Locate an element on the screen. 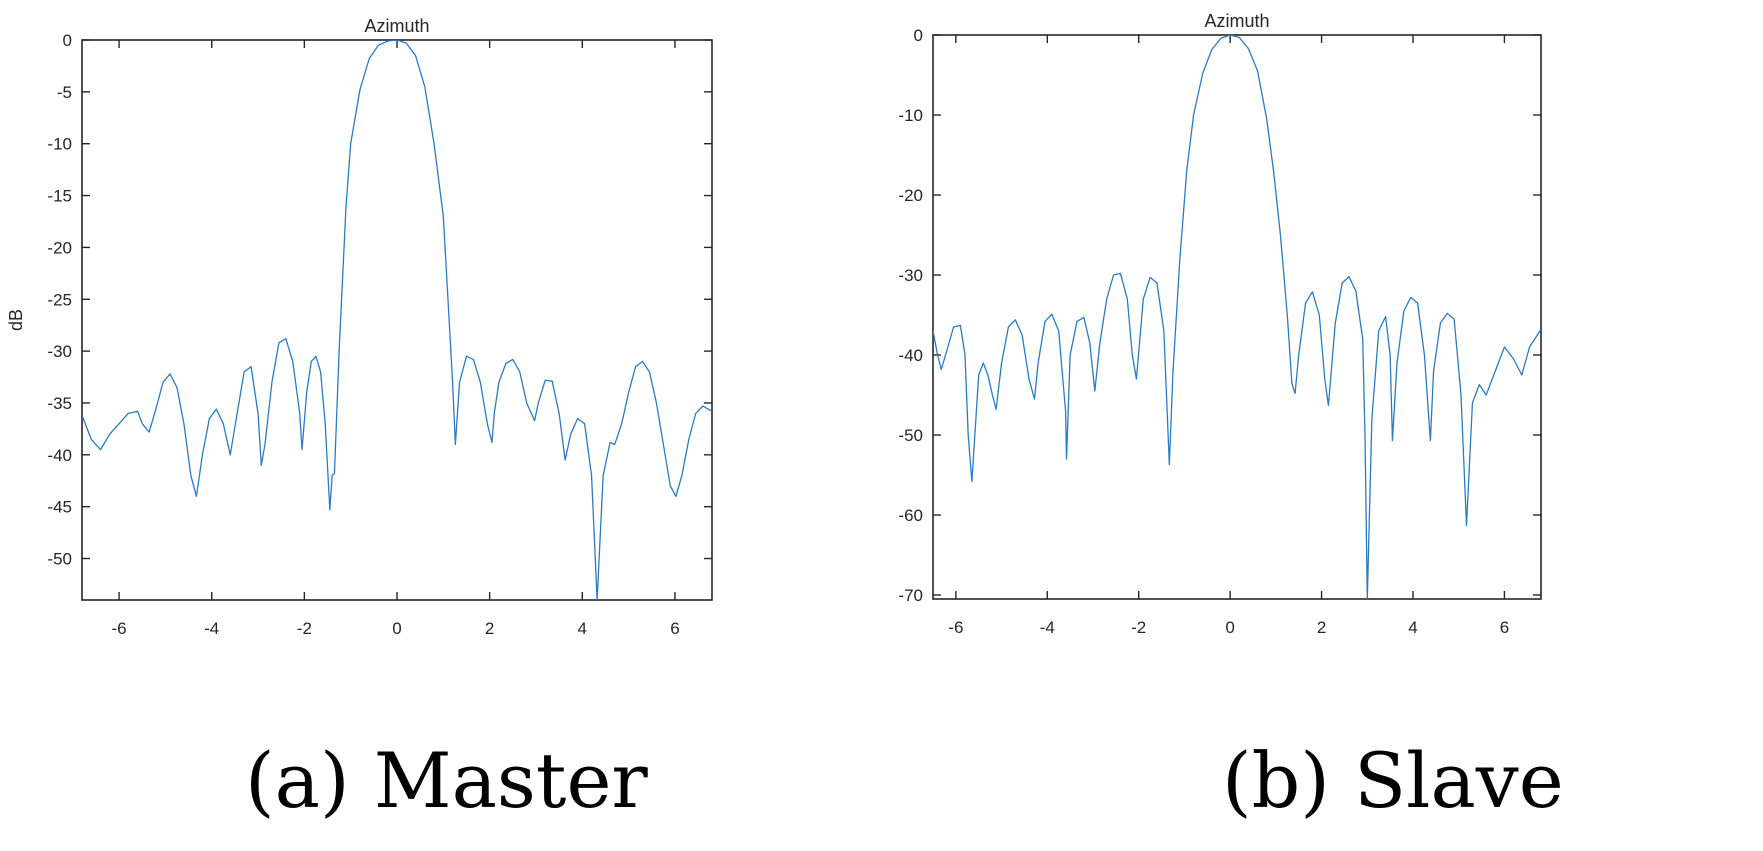 The width and height of the screenshot is (1763, 851). chart-caption: (a) Master is located at coordinates (446, 780).